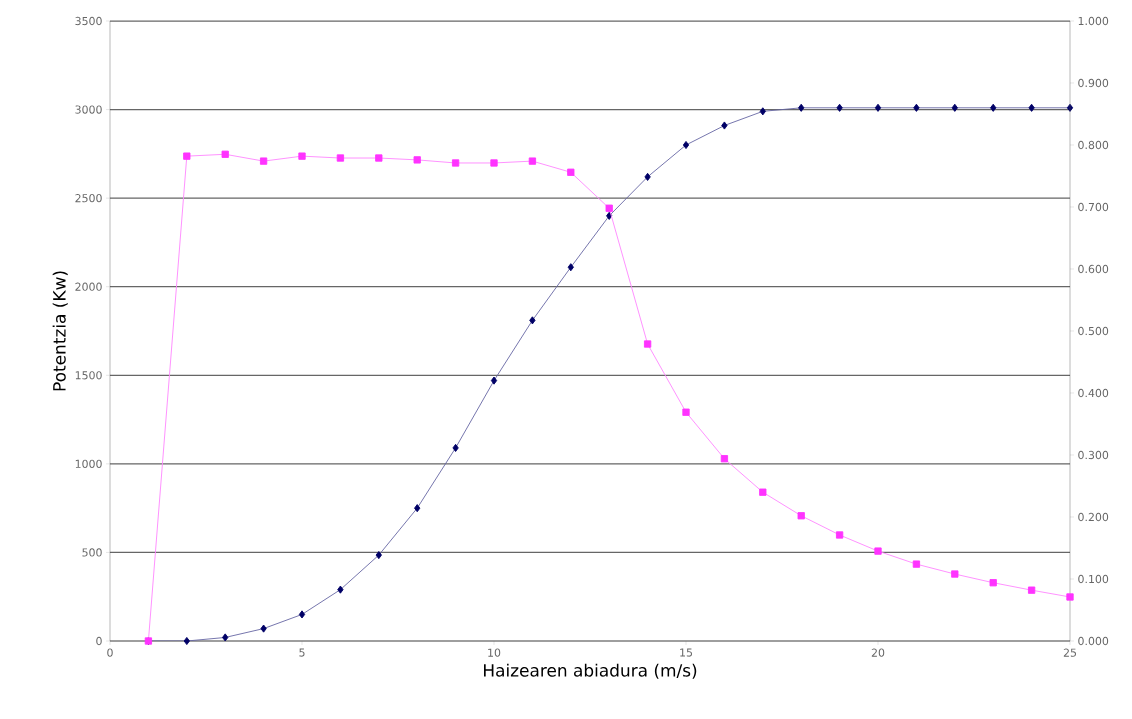  What do you see at coordinates (1093, 393) in the screenshot?
I see `y2-tick-label: 0.400` at bounding box center [1093, 393].